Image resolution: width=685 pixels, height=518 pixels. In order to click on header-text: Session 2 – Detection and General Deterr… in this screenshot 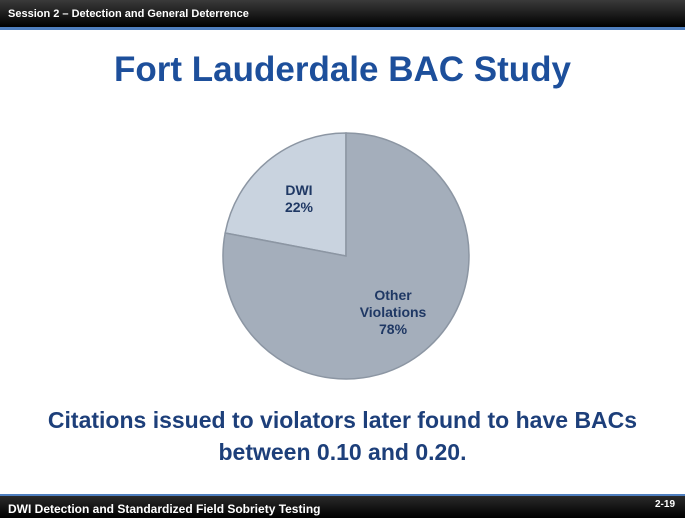, I will do `click(128, 14)`.